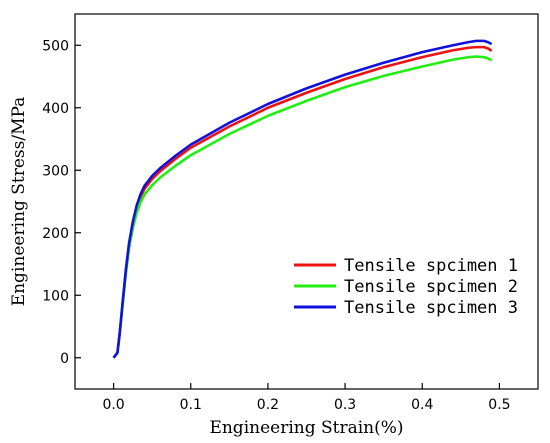  Describe the element at coordinates (64, 359) in the screenshot. I see `y-tick-label: 0` at that location.